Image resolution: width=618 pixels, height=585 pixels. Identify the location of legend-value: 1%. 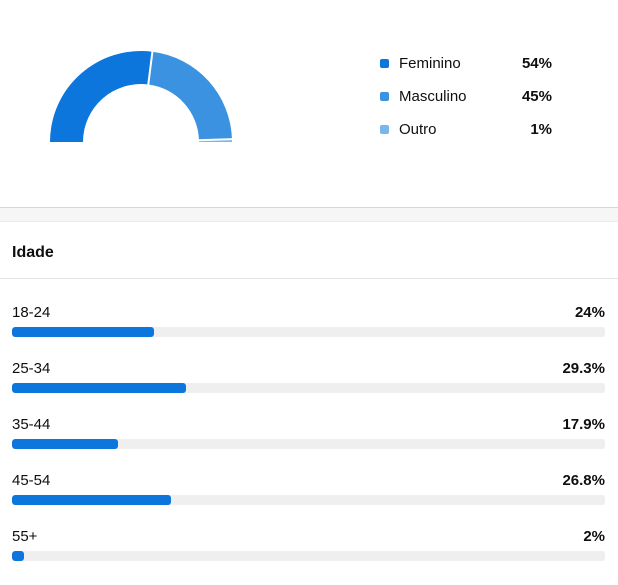
(541, 129).